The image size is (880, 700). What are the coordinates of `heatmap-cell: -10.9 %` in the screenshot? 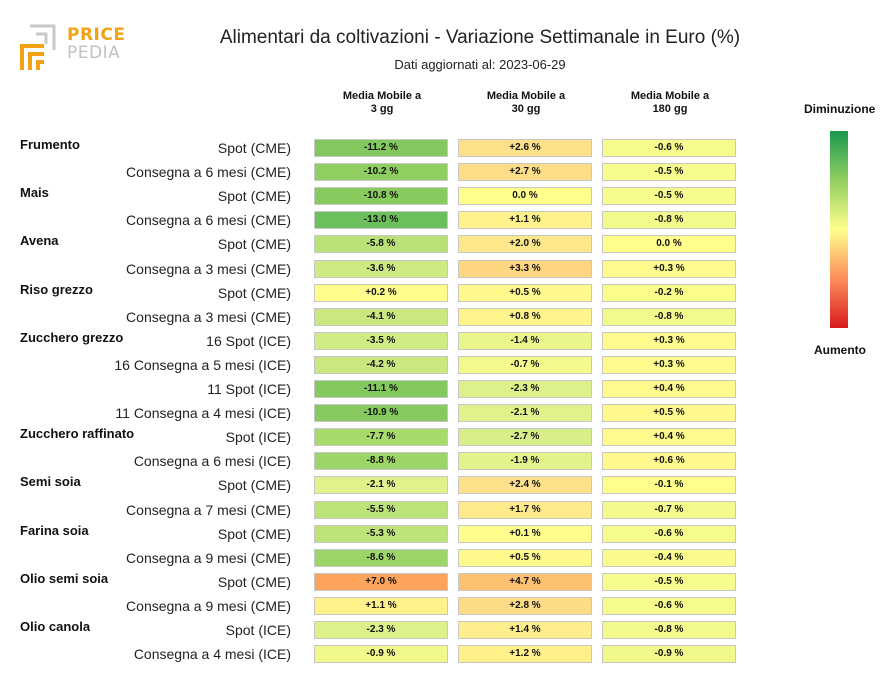 It's located at (381, 413).